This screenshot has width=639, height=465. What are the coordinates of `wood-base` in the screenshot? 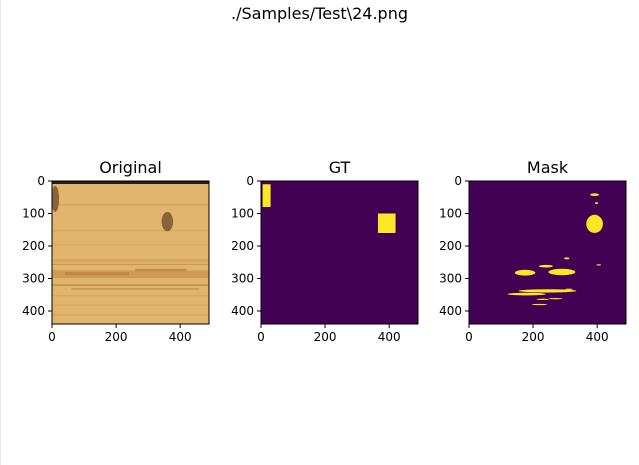 It's located at (130, 252).